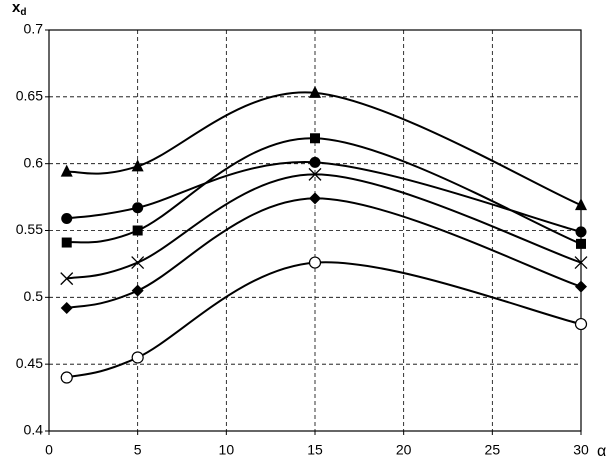 The height and width of the screenshot is (463, 610). What do you see at coordinates (29, 96) in the screenshot?
I see `y-tick-label: 0.65` at bounding box center [29, 96].